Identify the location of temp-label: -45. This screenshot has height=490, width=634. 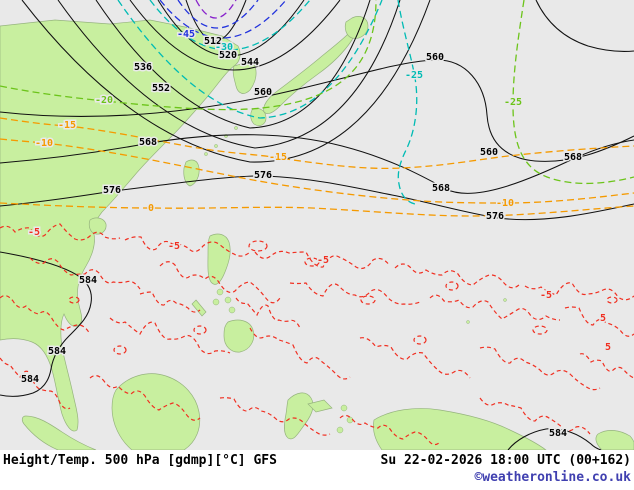
(186, 34).